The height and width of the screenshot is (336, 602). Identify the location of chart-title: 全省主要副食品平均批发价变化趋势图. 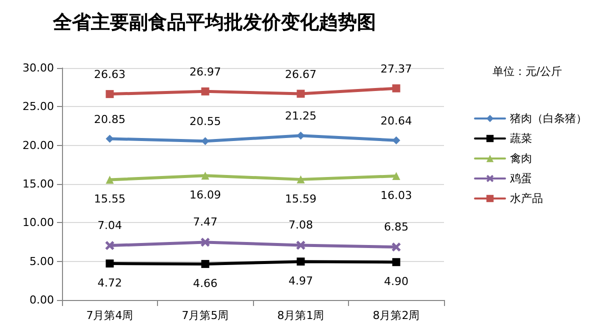
(214, 23).